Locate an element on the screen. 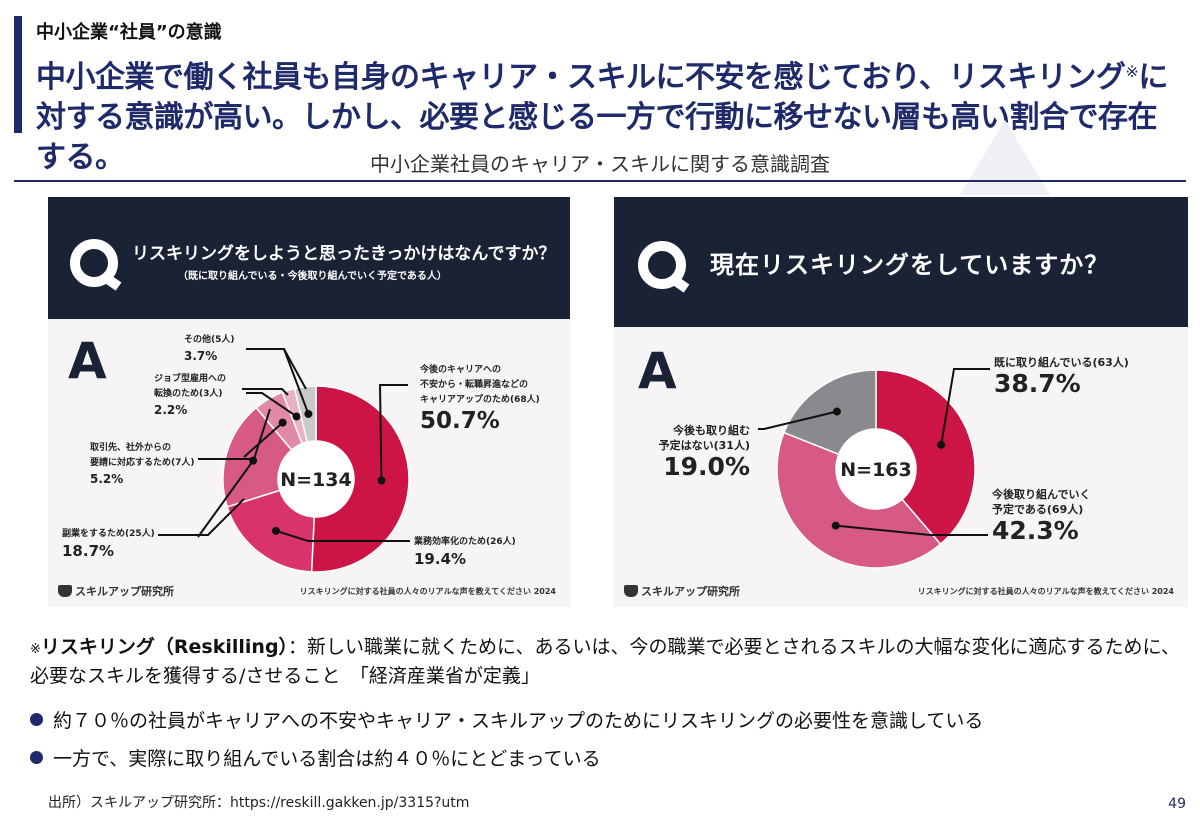  slice-label-line: 業務効率化のため(26人) is located at coordinates (465, 542).